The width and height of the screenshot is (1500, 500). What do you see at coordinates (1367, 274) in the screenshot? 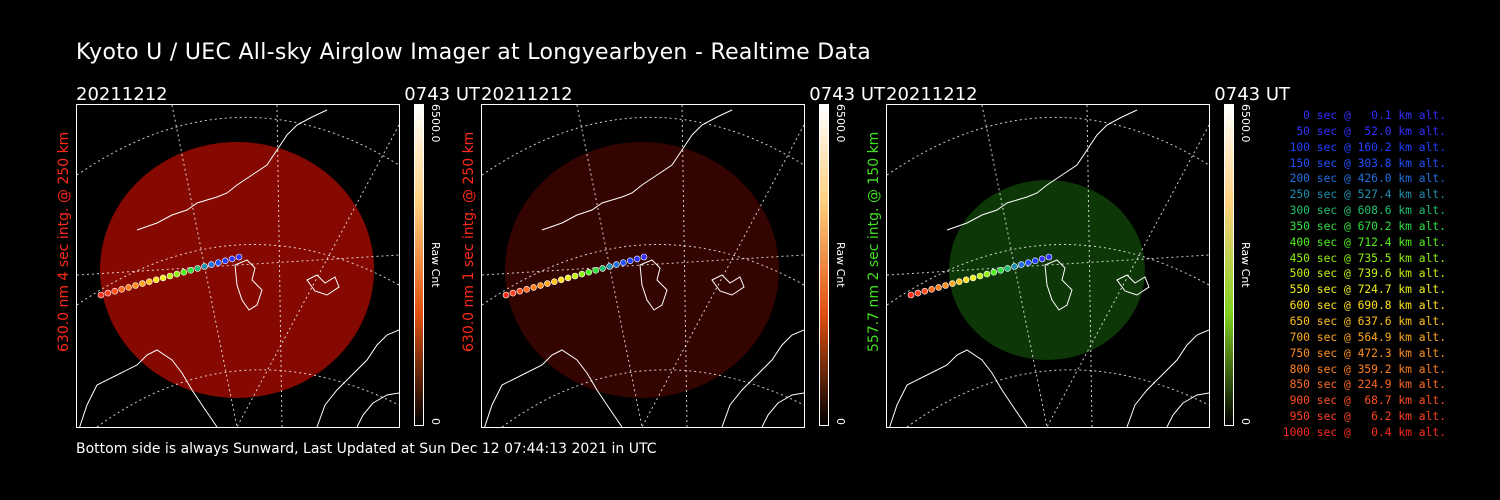
I see `legend-row: 500 sec @ 739.6 km alt.` at bounding box center [1367, 274].